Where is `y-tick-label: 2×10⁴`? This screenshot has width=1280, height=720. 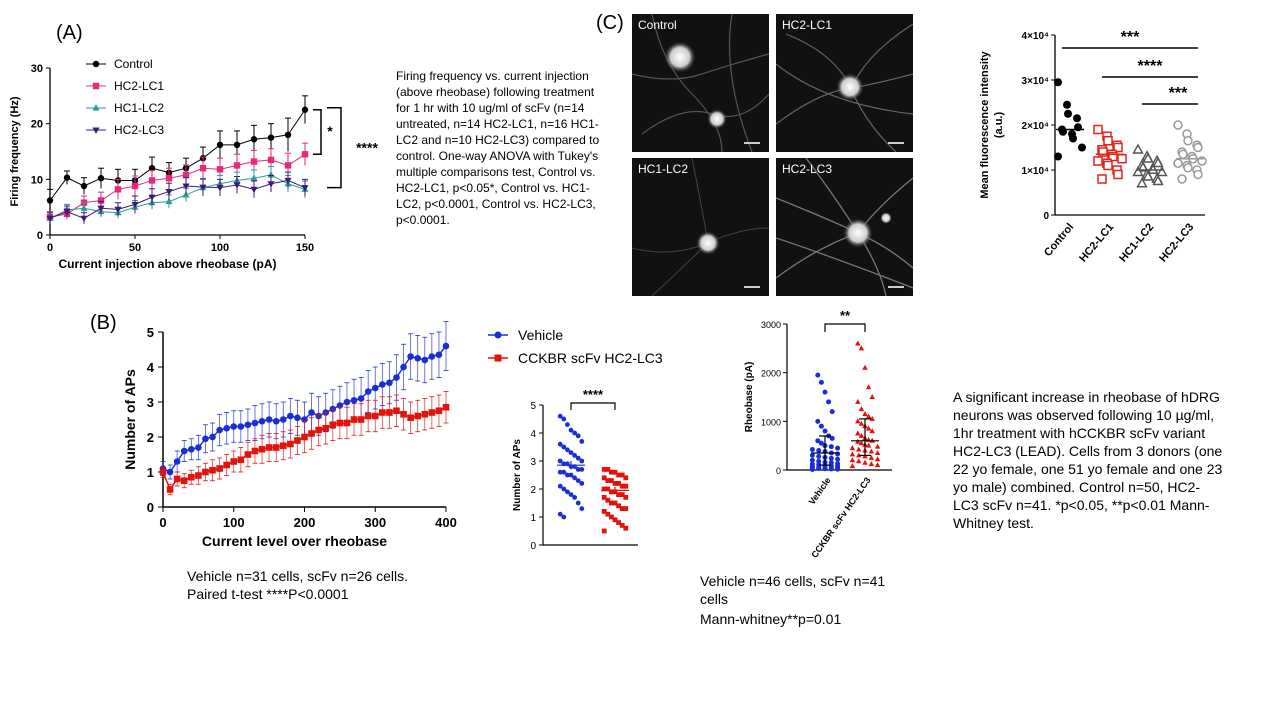 y-tick-label: 2×10⁴ is located at coordinates (1036, 126).